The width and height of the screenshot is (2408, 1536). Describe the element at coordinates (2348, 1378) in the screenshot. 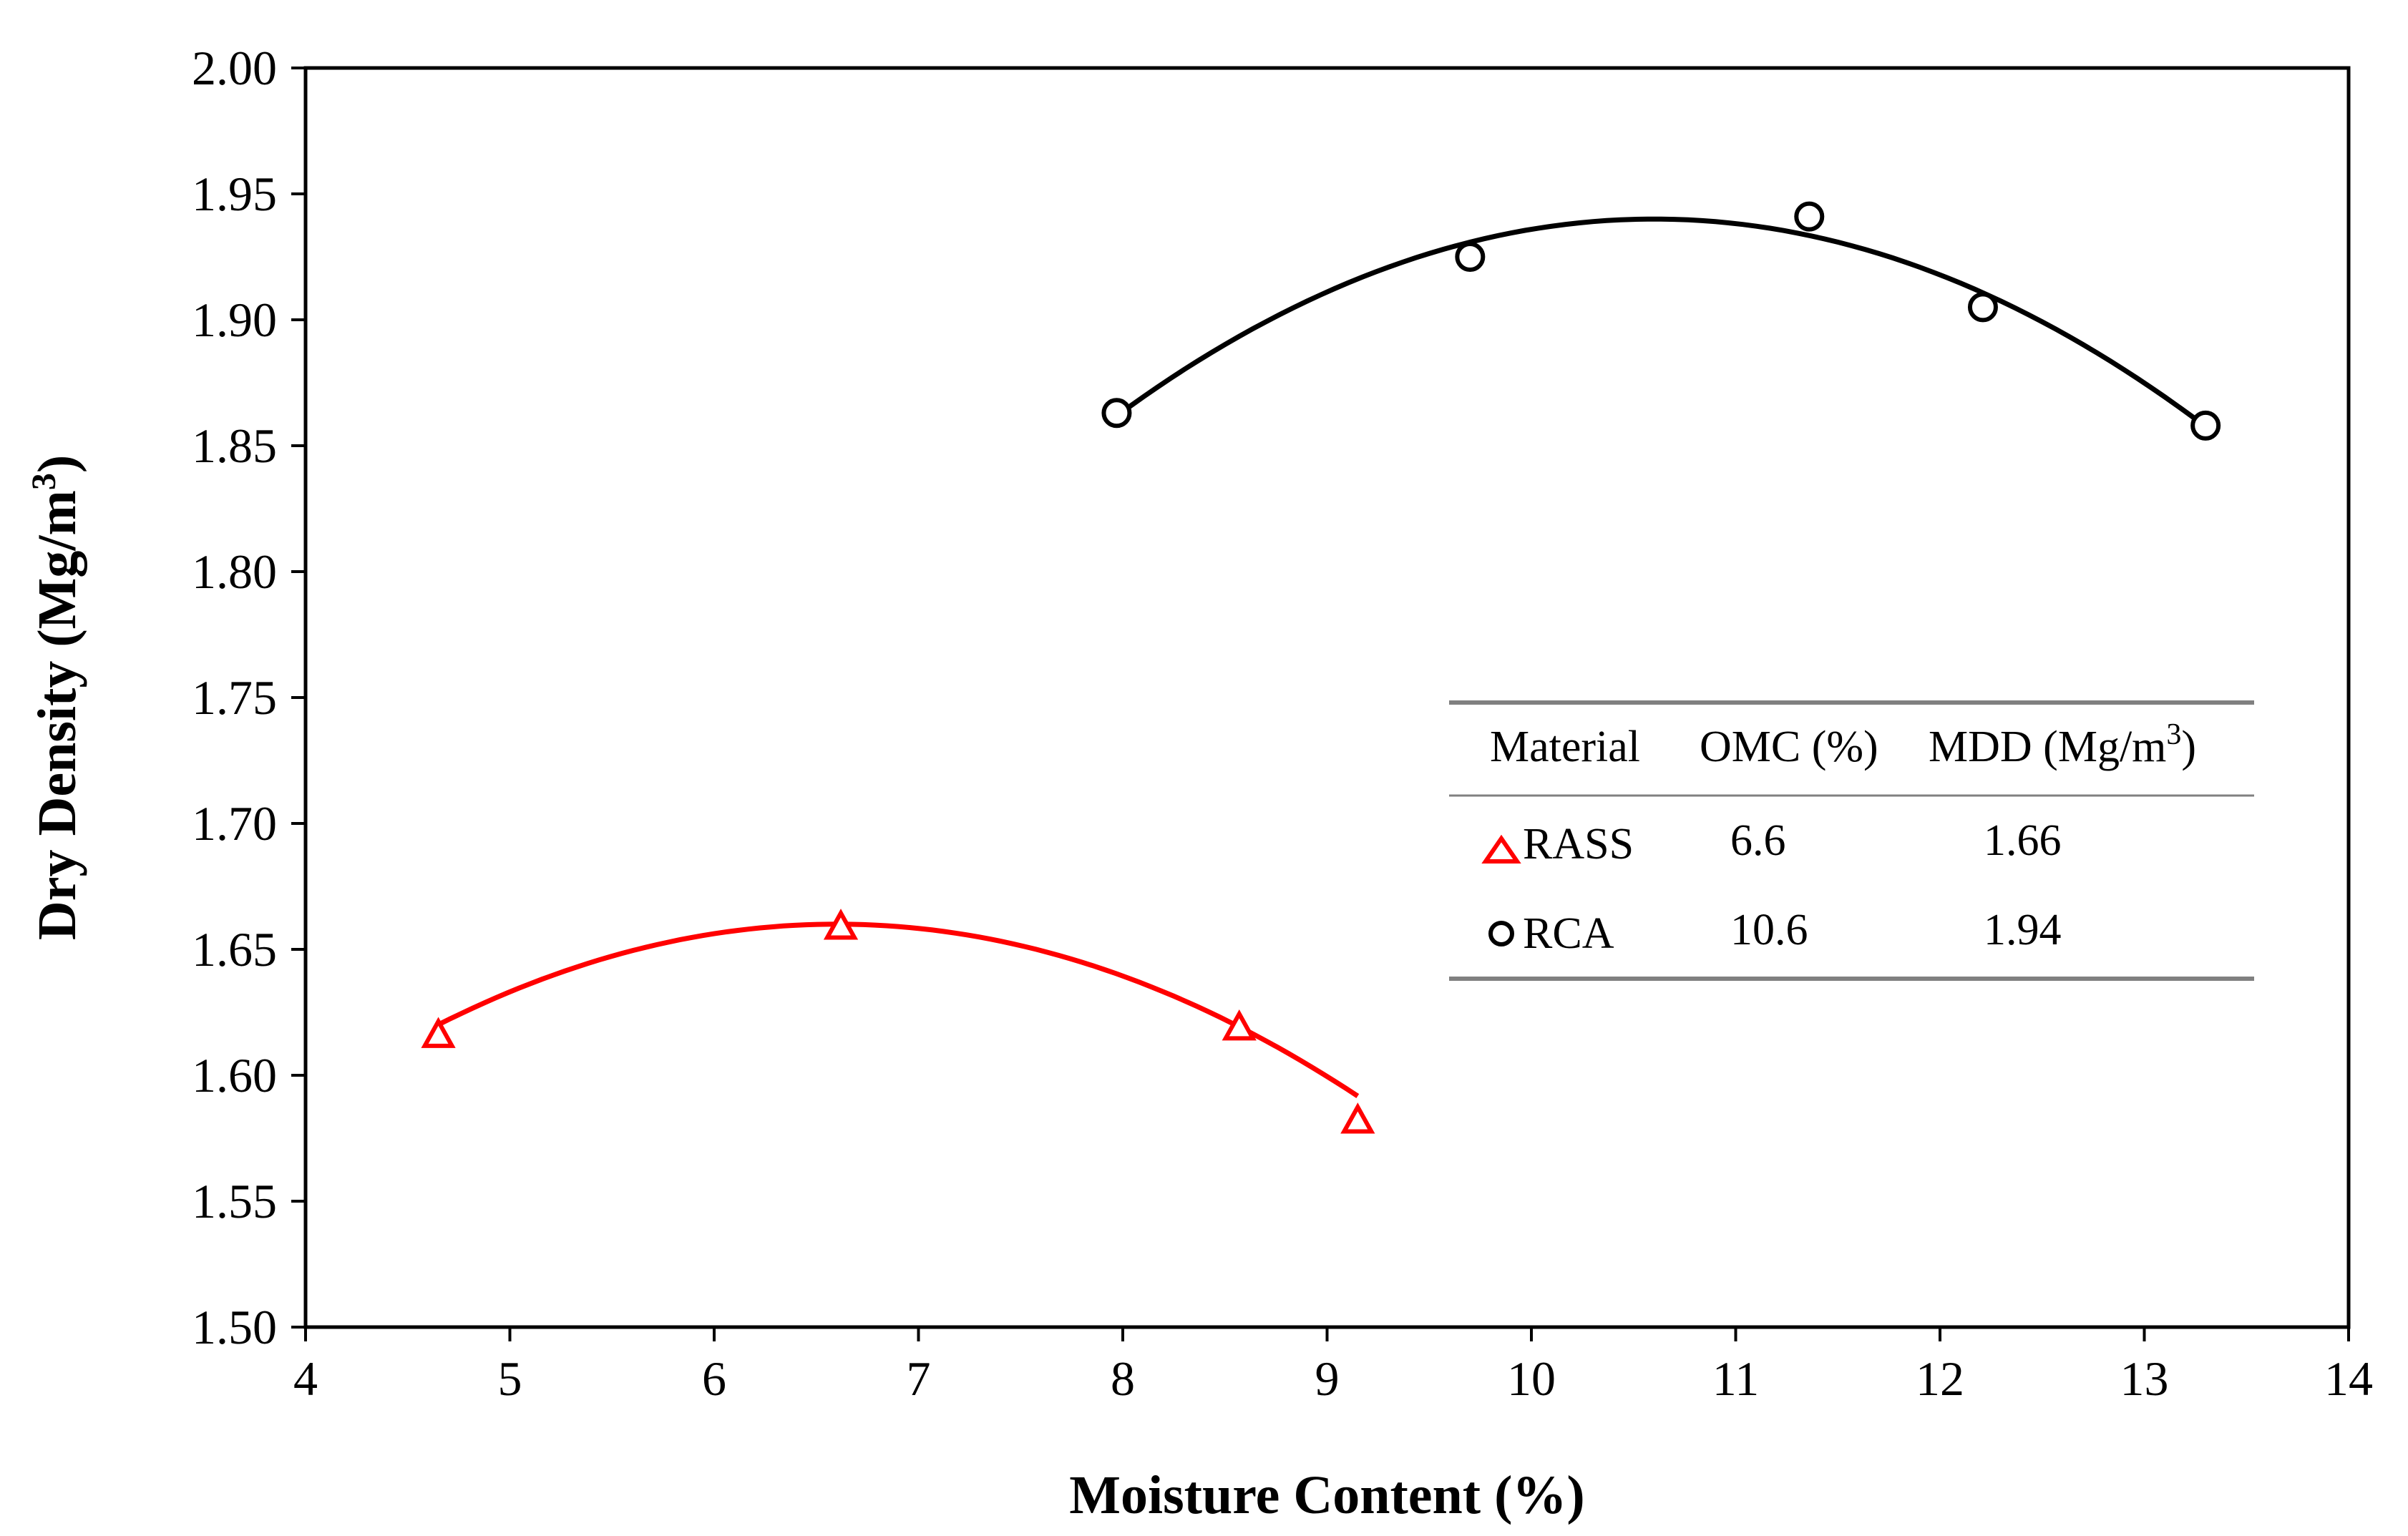

I see `x-tick-label: 14` at that location.